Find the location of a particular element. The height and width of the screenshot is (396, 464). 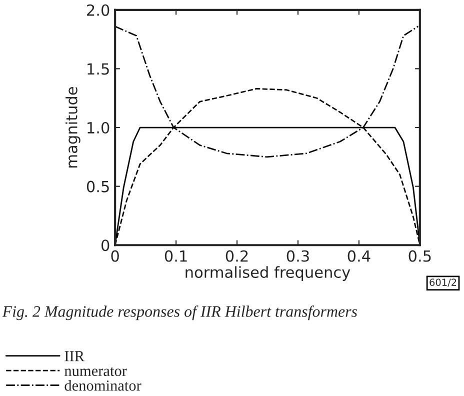

y-tick-label: 1.5 is located at coordinates (98, 69).